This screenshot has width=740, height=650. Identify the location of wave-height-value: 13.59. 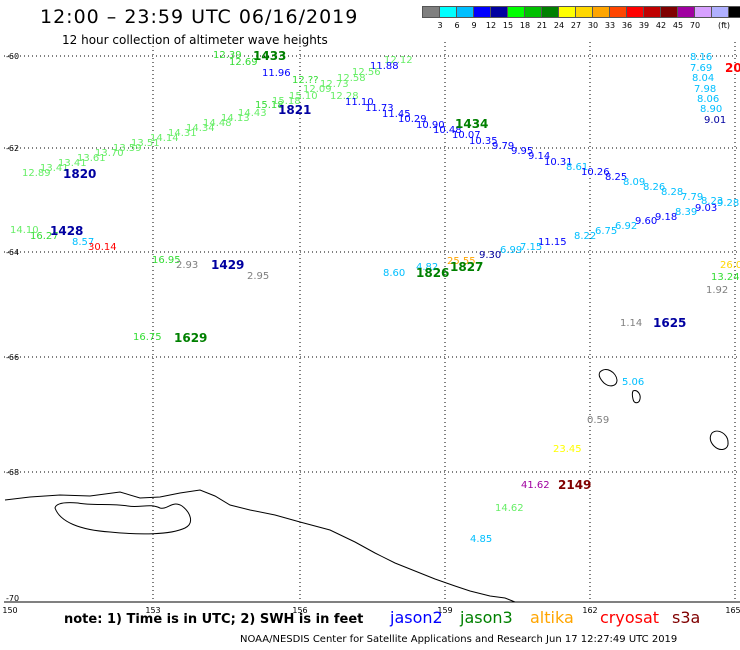
(127, 148).